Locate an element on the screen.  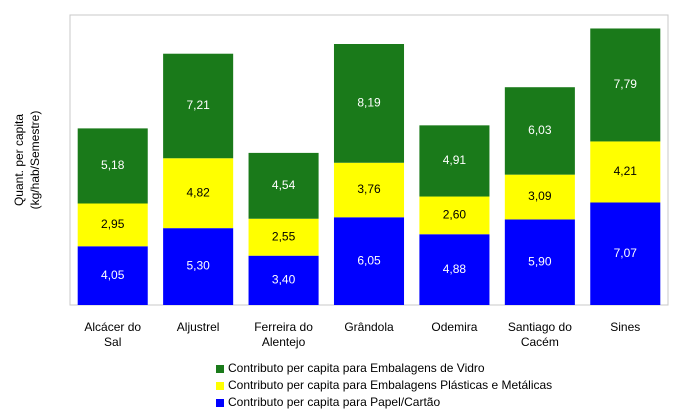
data-label: 3,76 is located at coordinates (369, 189).